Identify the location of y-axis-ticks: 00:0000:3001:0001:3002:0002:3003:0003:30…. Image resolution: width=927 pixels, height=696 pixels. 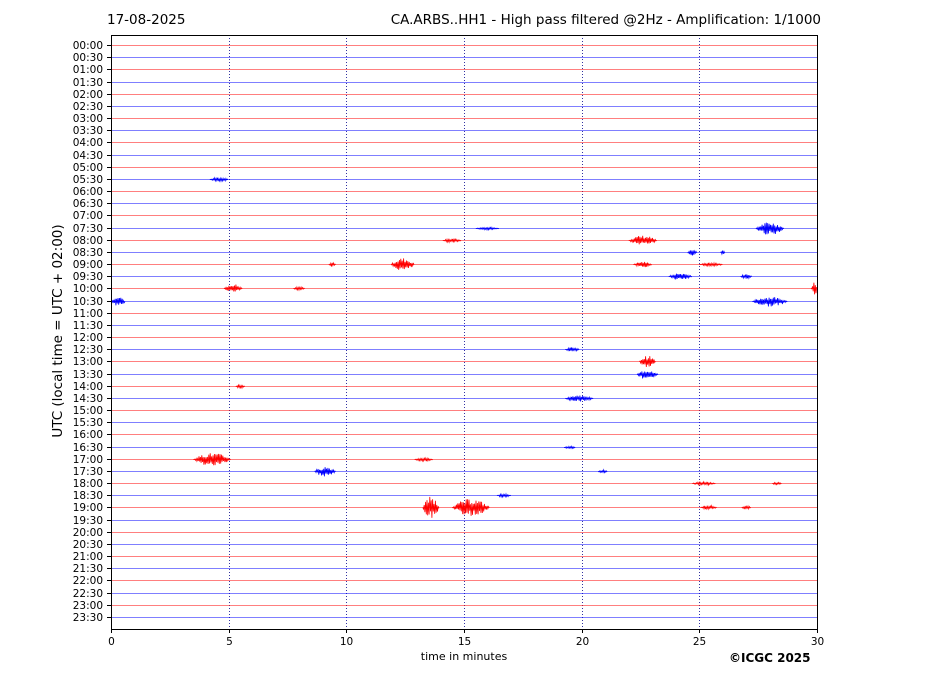
(92, 332).